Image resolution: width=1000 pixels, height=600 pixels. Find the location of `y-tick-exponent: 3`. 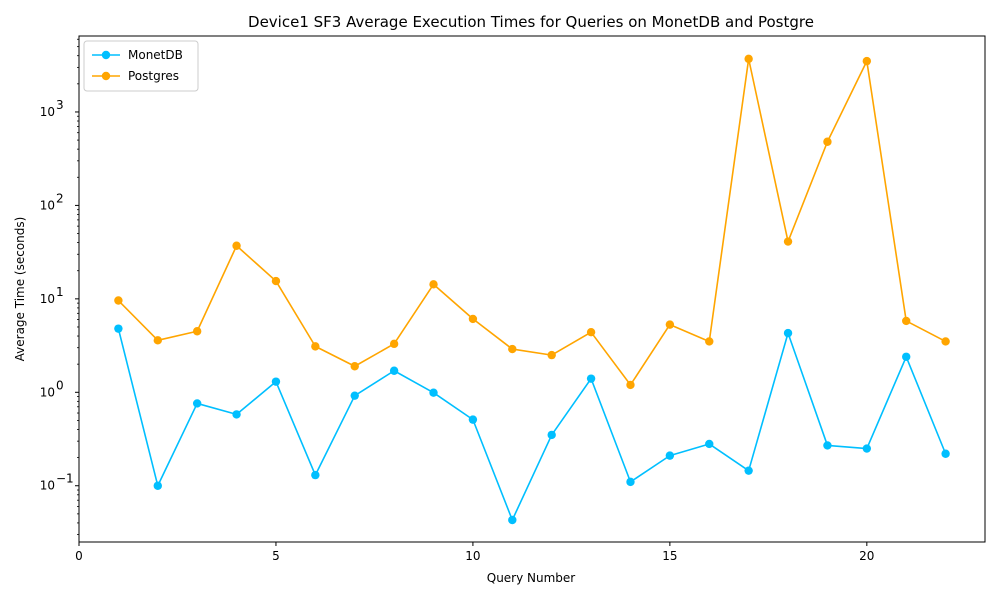

y-tick-exponent: 3 is located at coordinates (60, 105).